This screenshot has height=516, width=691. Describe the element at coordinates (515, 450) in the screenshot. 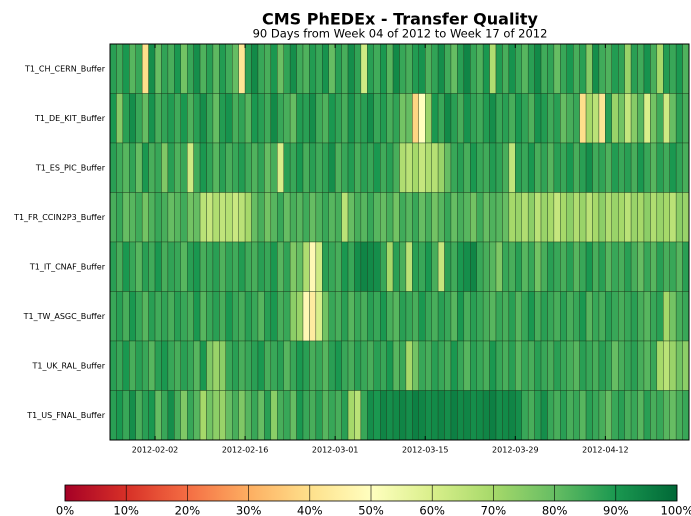

I see `x-tick-label: 2012-03-29` at that location.